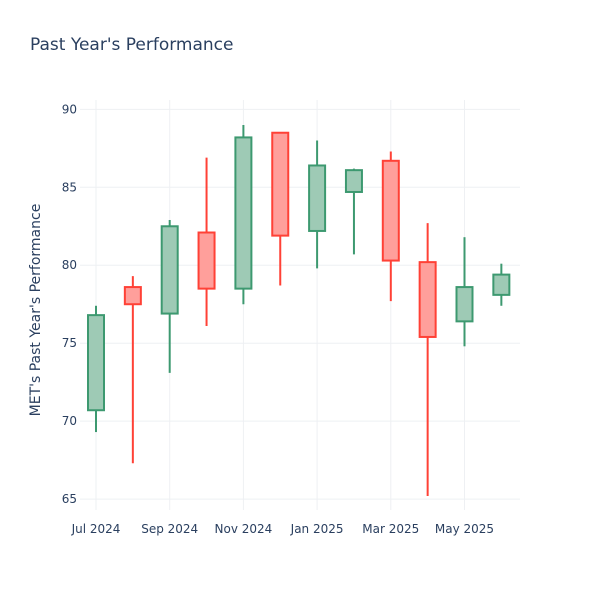  I want to click on x-tick-label: Jul 2024, so click(96, 529).